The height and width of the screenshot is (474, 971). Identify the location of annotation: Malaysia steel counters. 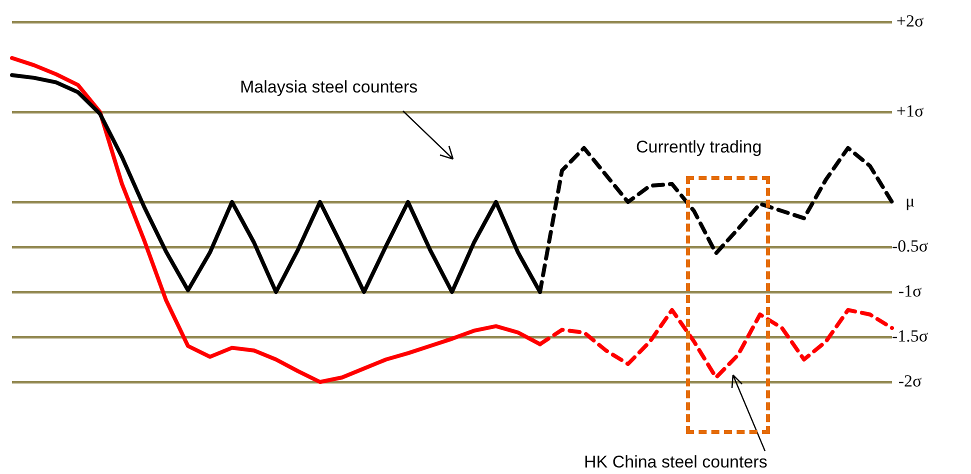
(329, 87).